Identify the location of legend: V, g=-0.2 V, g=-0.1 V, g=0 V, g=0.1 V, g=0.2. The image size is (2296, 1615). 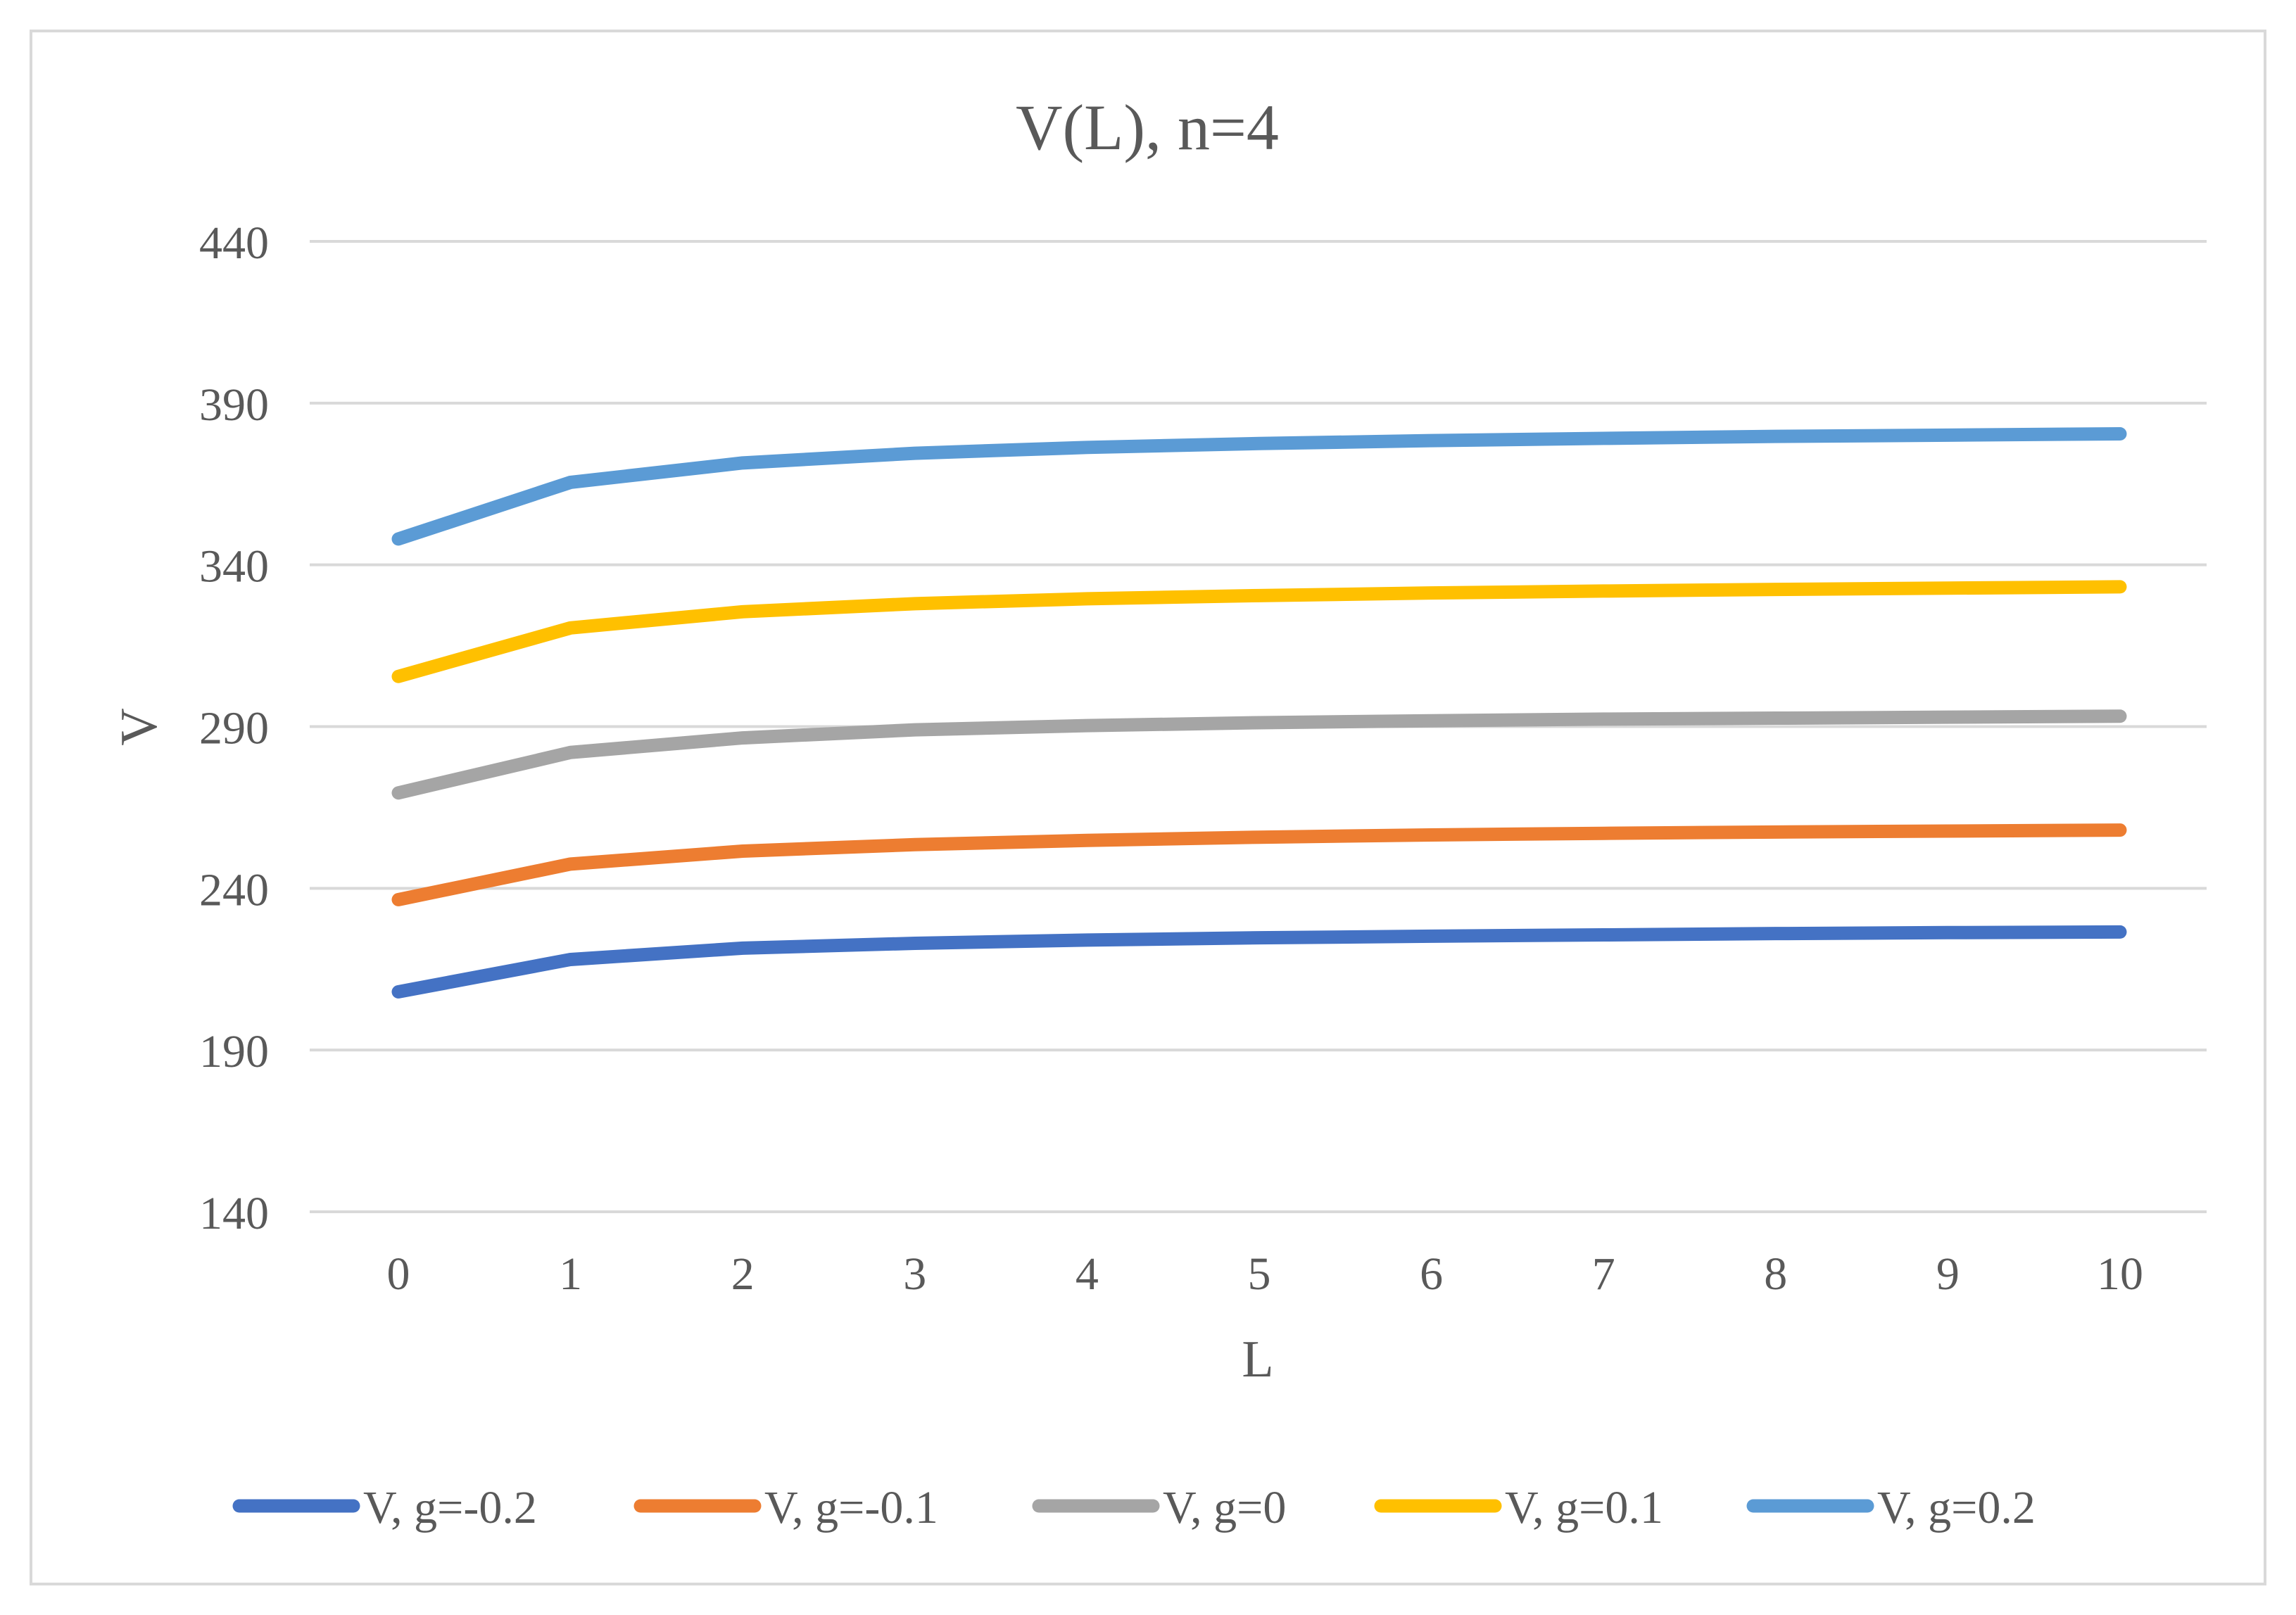
(1134, 1508).